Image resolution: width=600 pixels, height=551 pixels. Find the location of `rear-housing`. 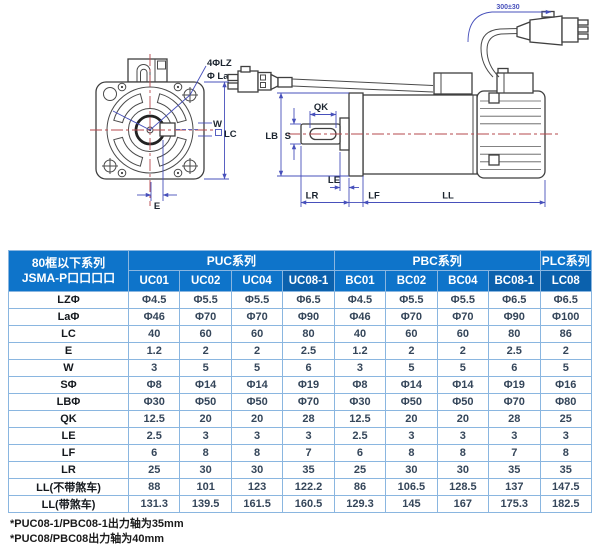

rear-housing is located at coordinates (511, 134).